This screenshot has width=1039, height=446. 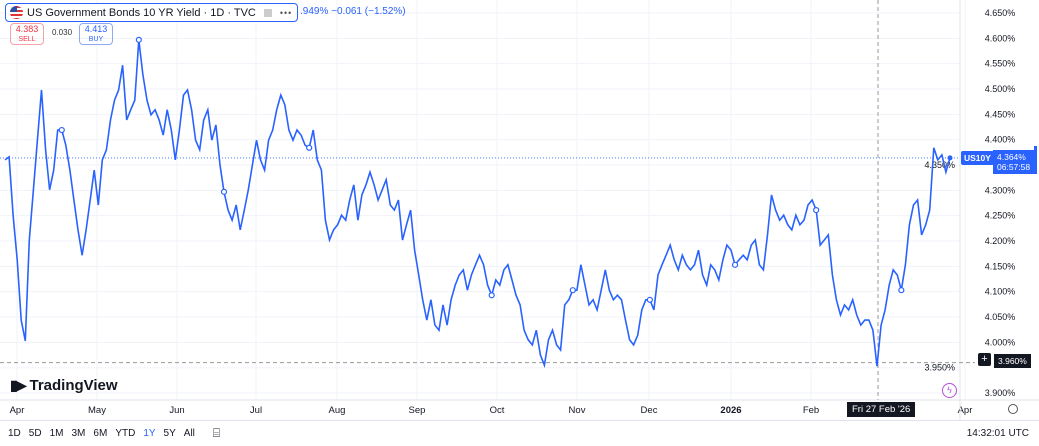 What do you see at coordinates (267, 12) in the screenshot?
I see `square-icon` at bounding box center [267, 12].